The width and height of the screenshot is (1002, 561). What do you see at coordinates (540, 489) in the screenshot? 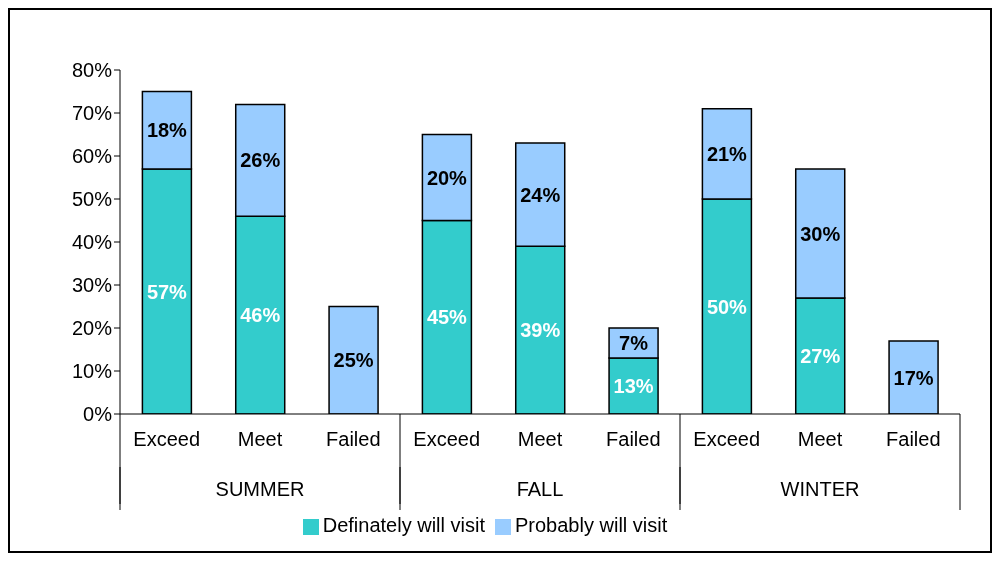
I see `text: FALL` at bounding box center [540, 489].